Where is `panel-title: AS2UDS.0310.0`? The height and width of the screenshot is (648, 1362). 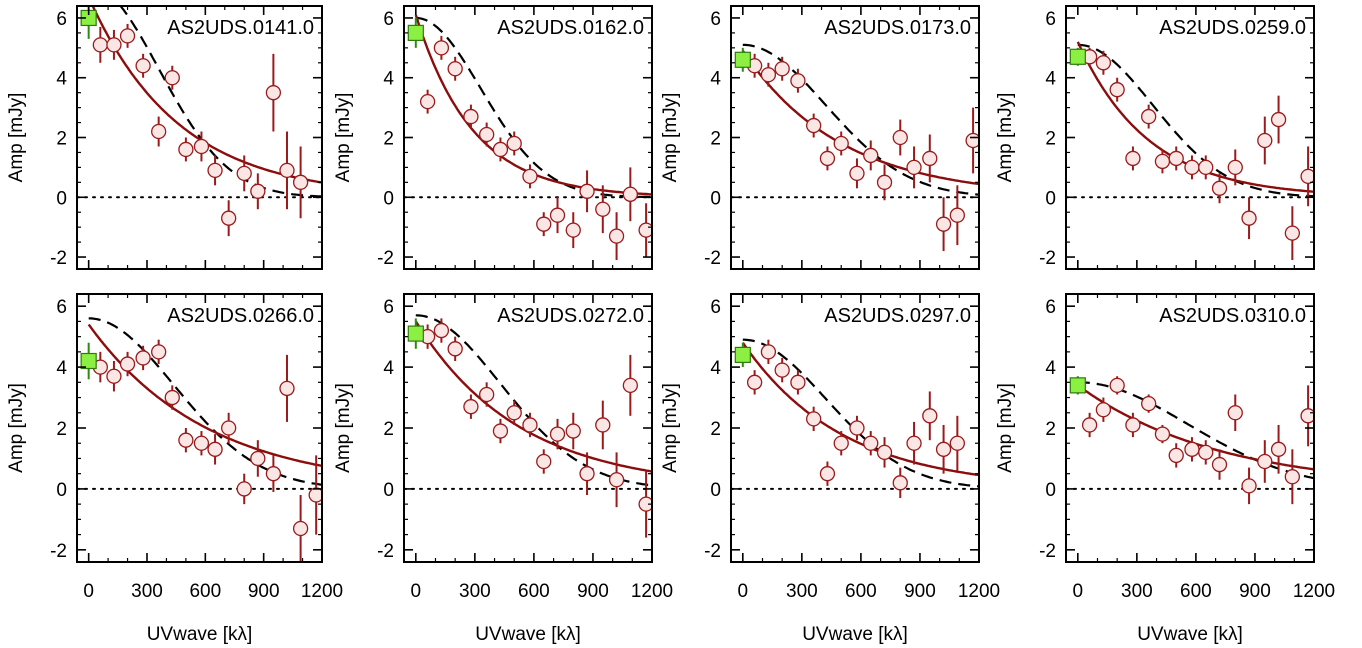 panel-title: AS2UDS.0310.0 is located at coordinates (1232, 316).